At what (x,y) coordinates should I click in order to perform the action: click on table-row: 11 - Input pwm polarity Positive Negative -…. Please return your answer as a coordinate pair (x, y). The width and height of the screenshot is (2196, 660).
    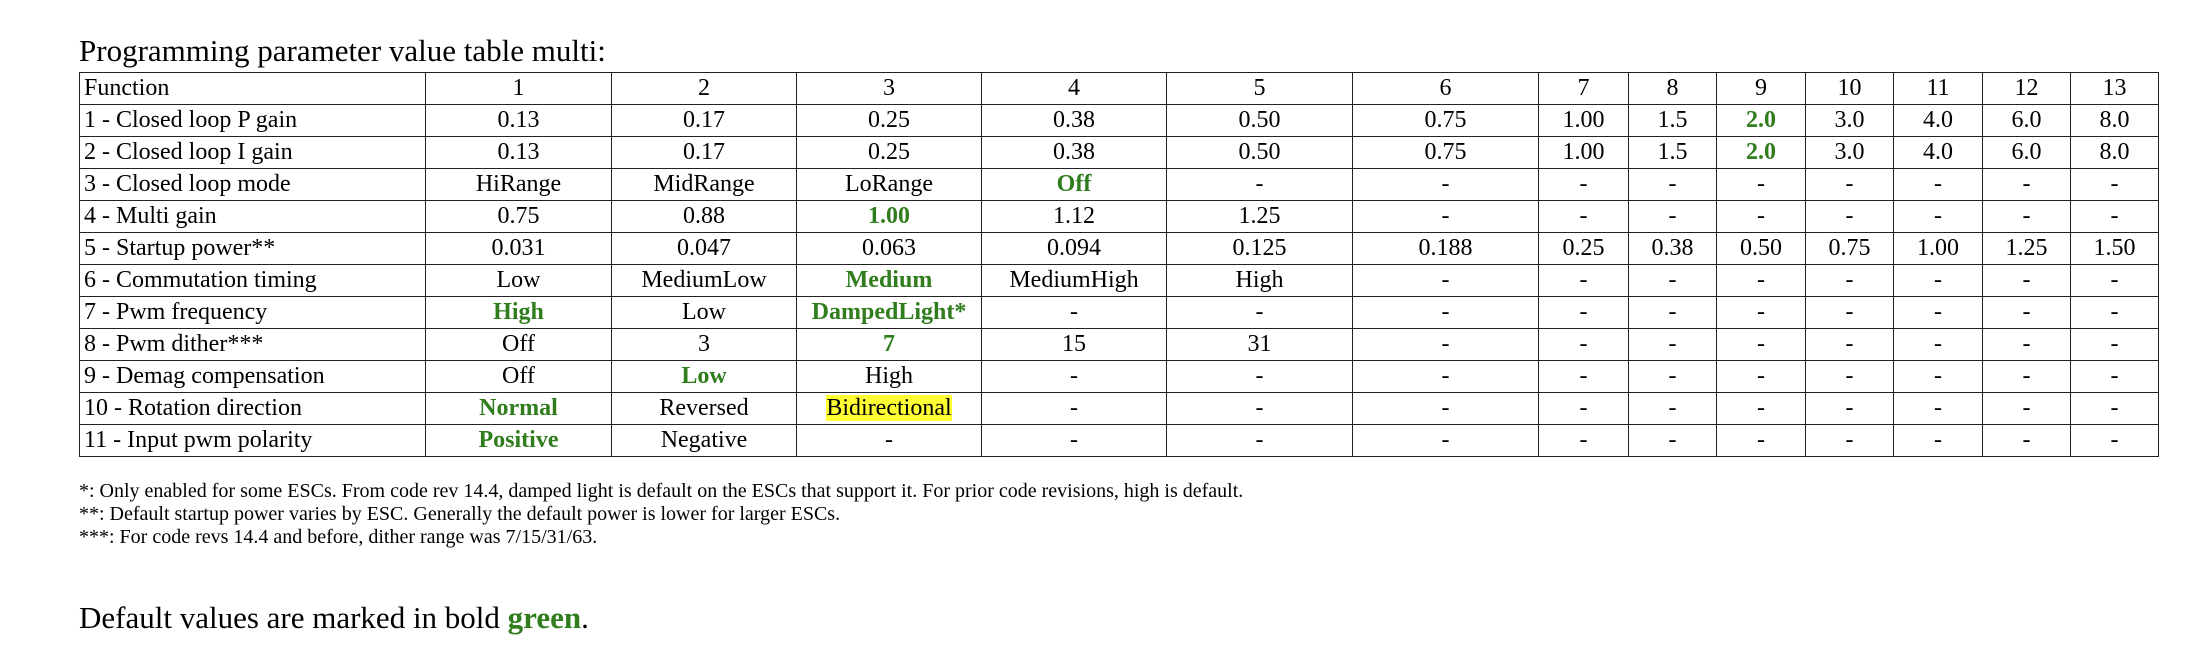
    Looking at the image, I should click on (1119, 440).